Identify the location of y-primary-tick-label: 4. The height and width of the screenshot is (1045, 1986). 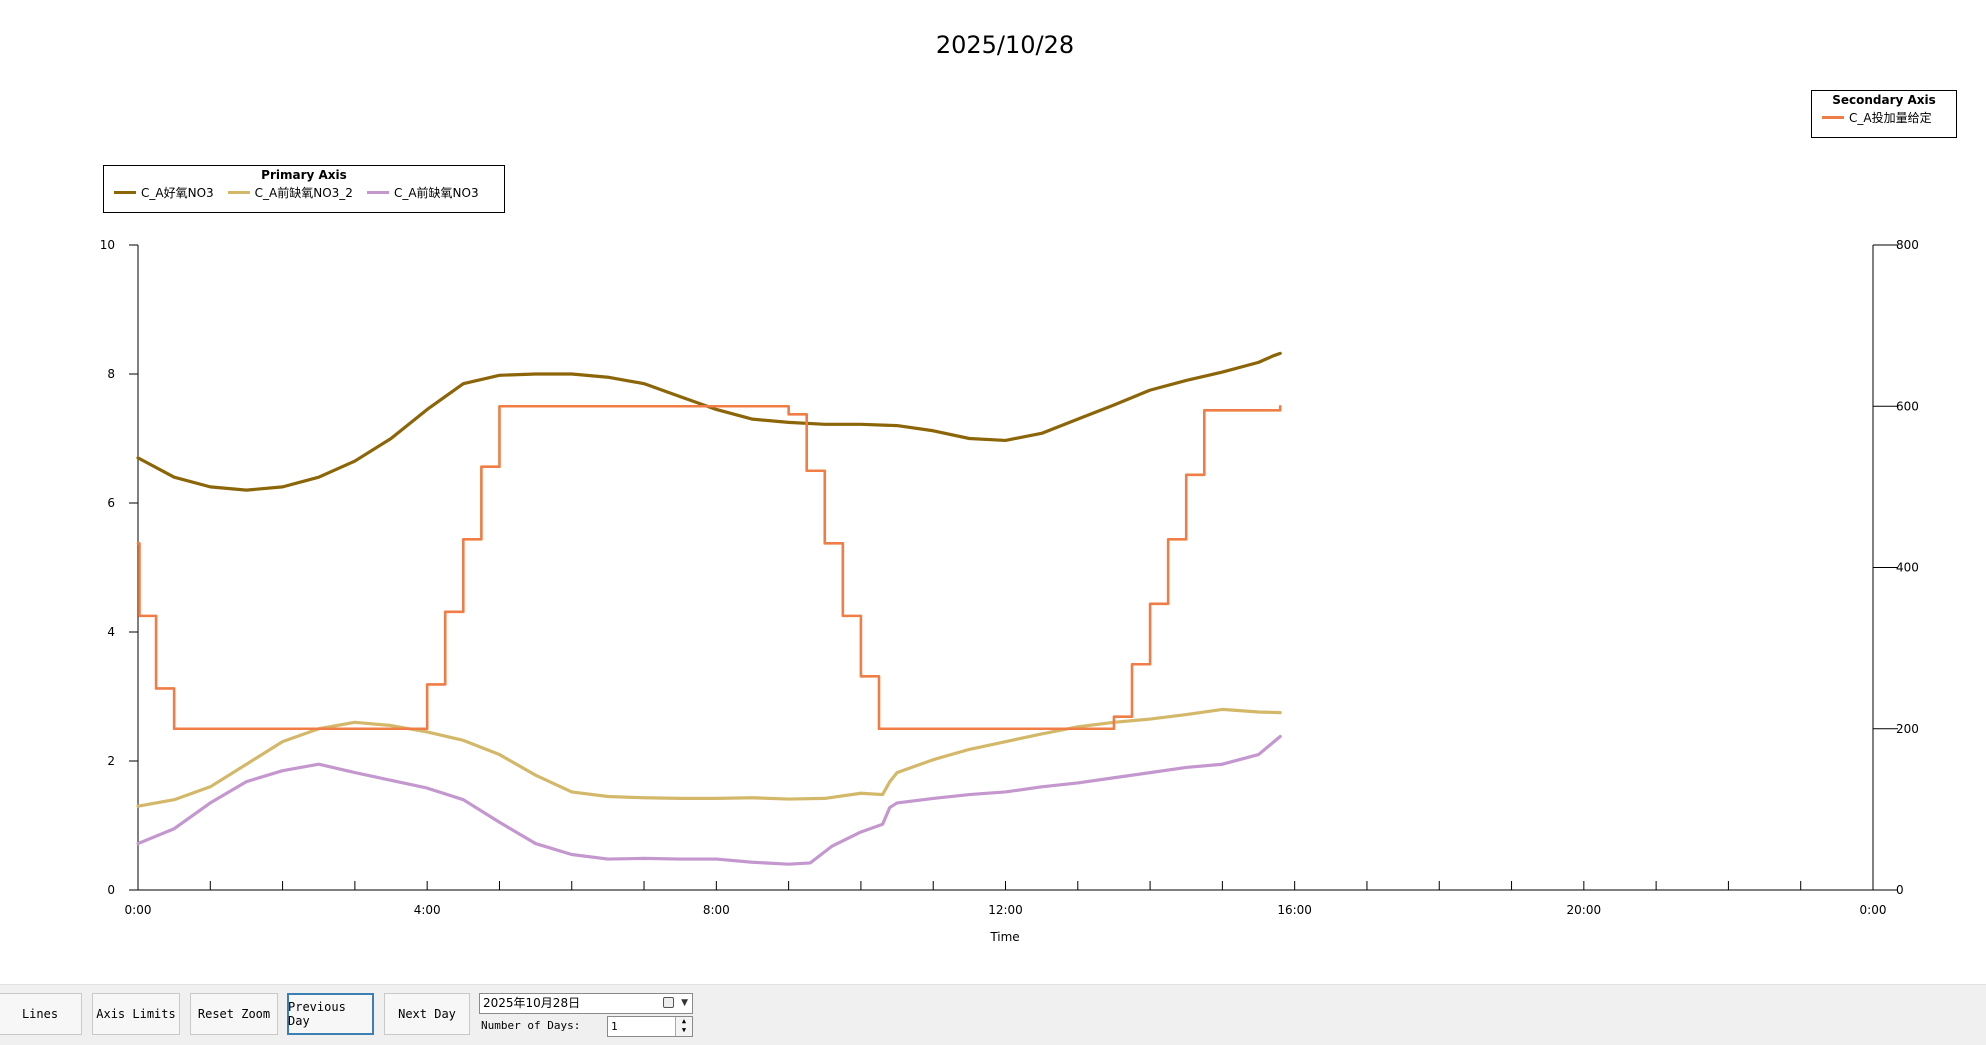
(111, 632).